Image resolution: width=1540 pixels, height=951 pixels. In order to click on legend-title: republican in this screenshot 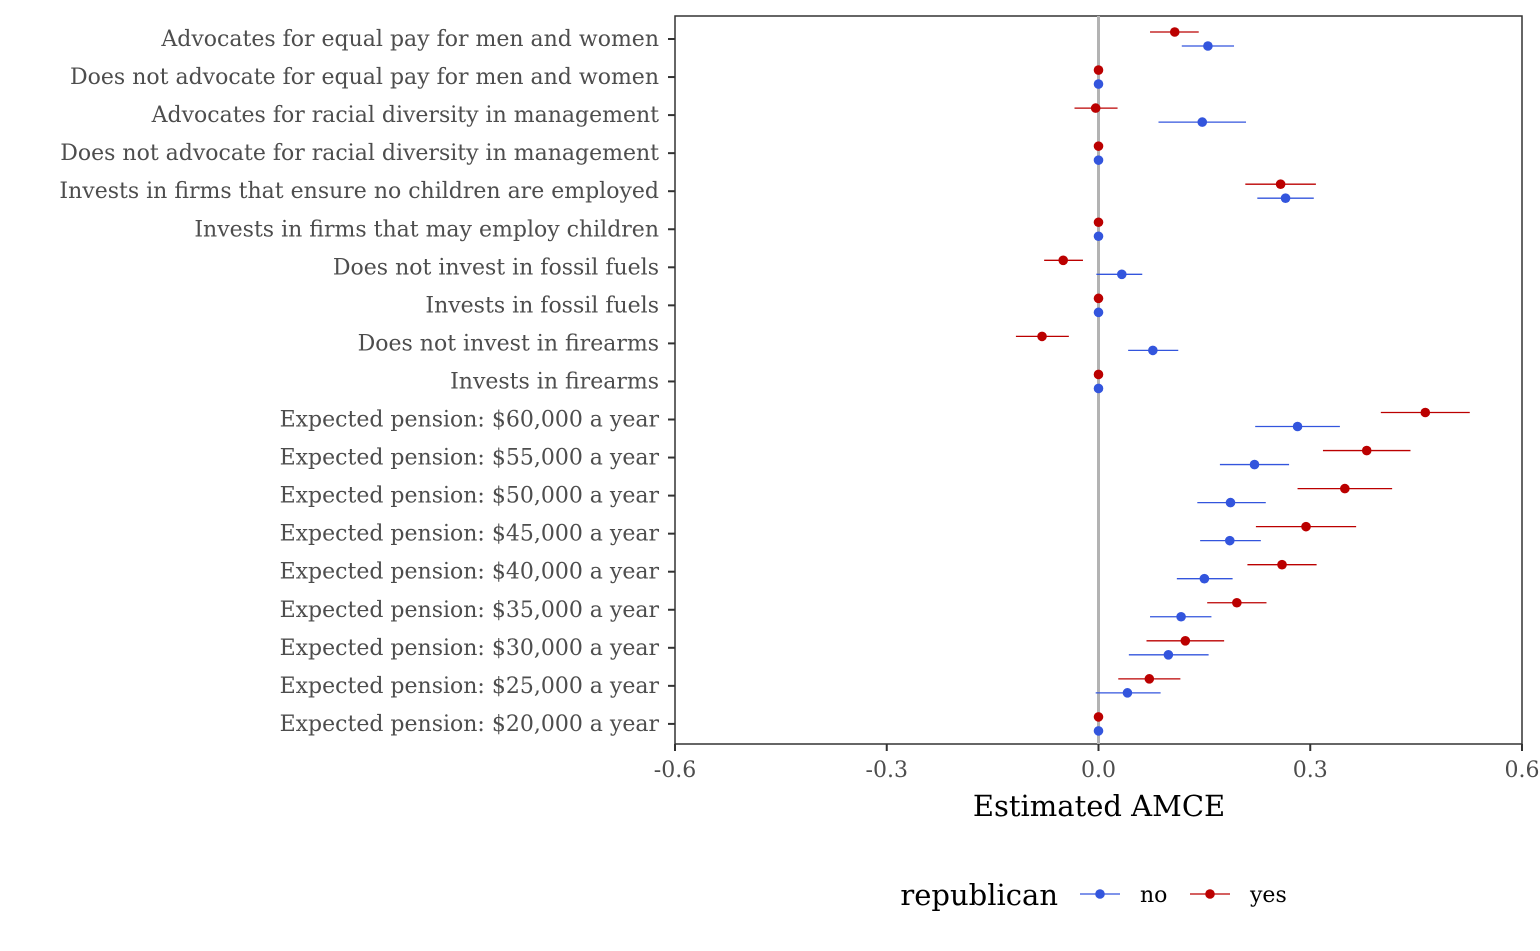, I will do `click(979, 895)`.